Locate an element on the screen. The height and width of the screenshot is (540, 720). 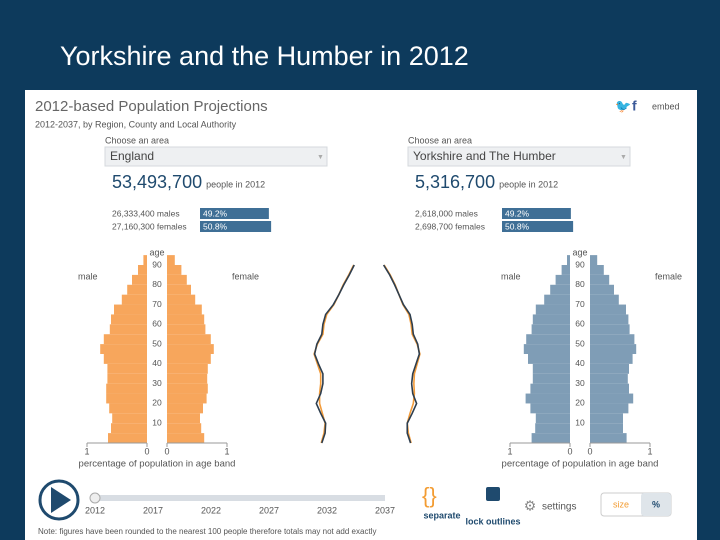
app-title: 2012-based Population Projections is located at coordinates (151, 106).